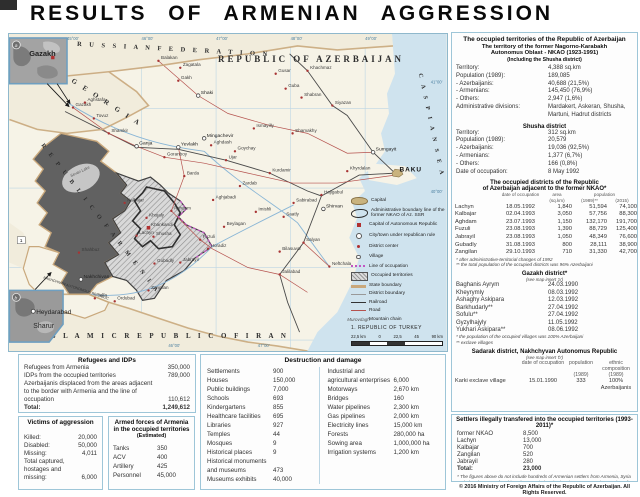  I want to click on map-city-baku: BAKU, so click(407, 172).